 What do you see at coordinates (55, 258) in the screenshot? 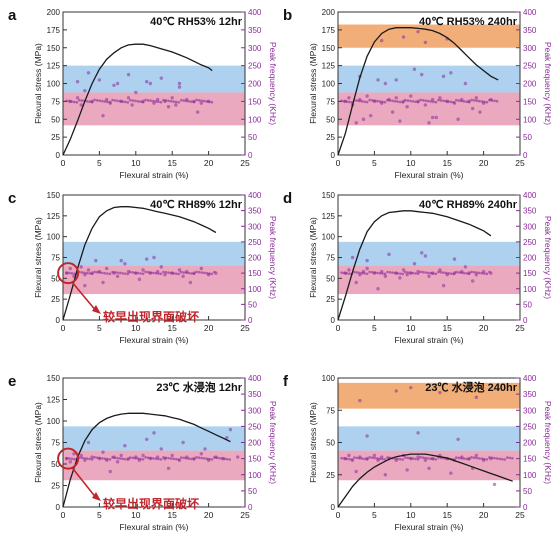
I see `y-left-tick-label: 75` at bounding box center [55, 258].